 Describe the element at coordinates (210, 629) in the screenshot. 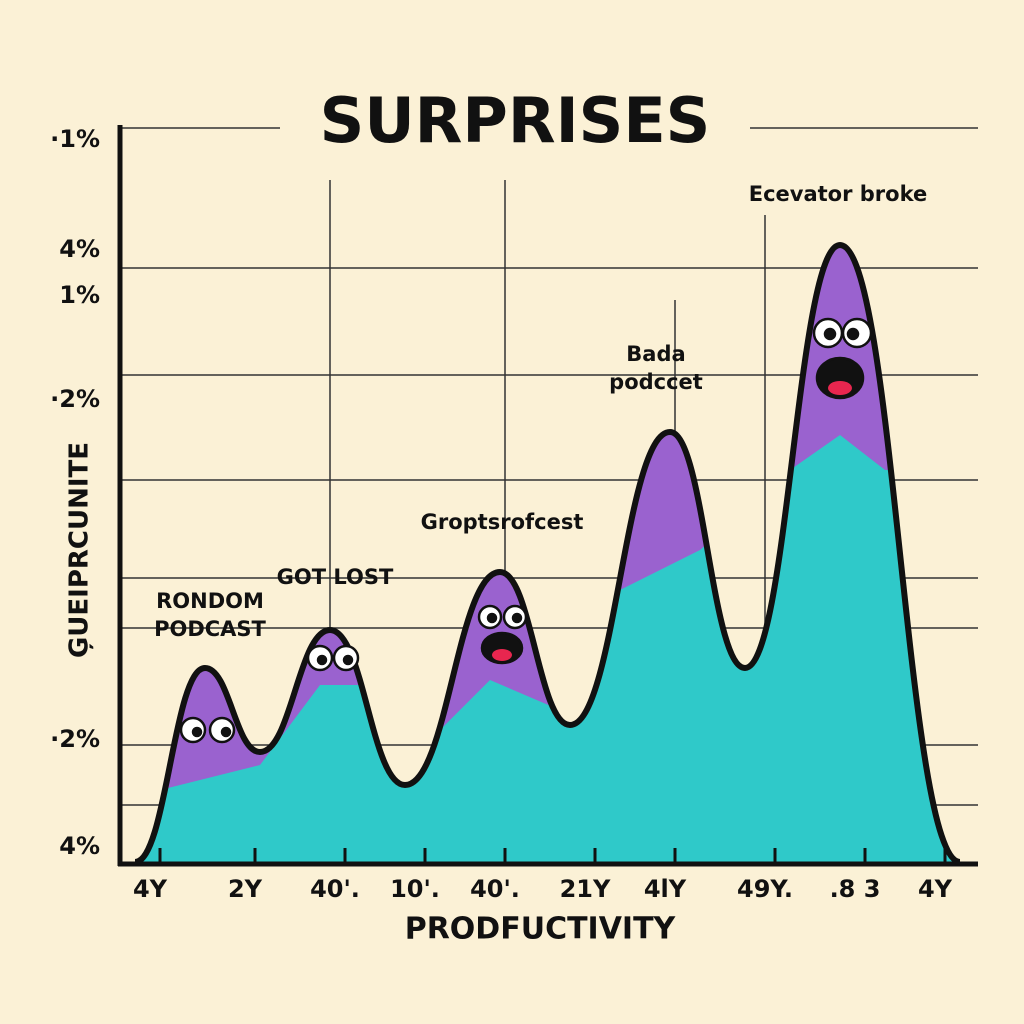

I see `annotation: PODCAST` at that location.